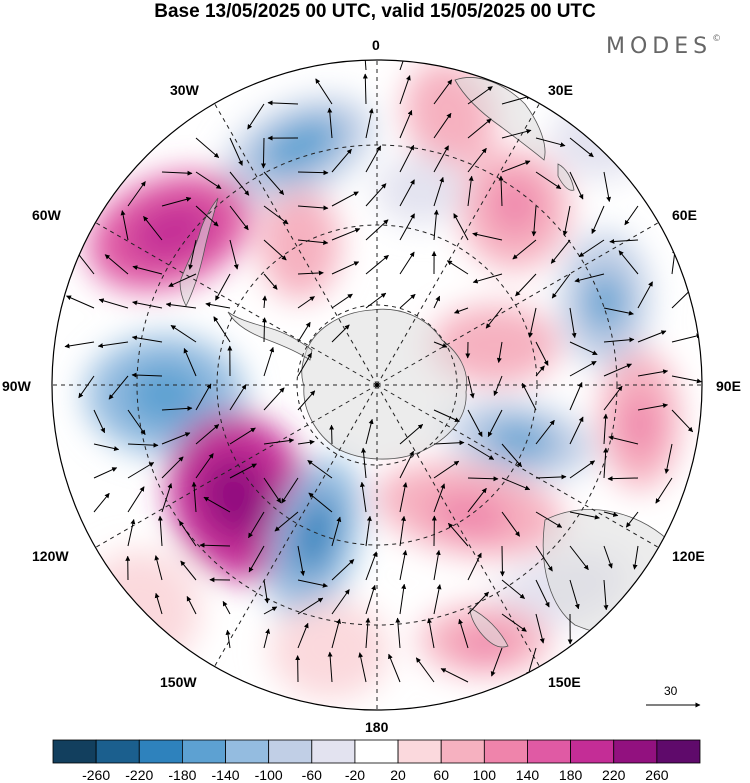 The height and width of the screenshot is (783, 750). Describe the element at coordinates (398, 775) in the screenshot. I see `colorbar-tick-label: 20` at that location.